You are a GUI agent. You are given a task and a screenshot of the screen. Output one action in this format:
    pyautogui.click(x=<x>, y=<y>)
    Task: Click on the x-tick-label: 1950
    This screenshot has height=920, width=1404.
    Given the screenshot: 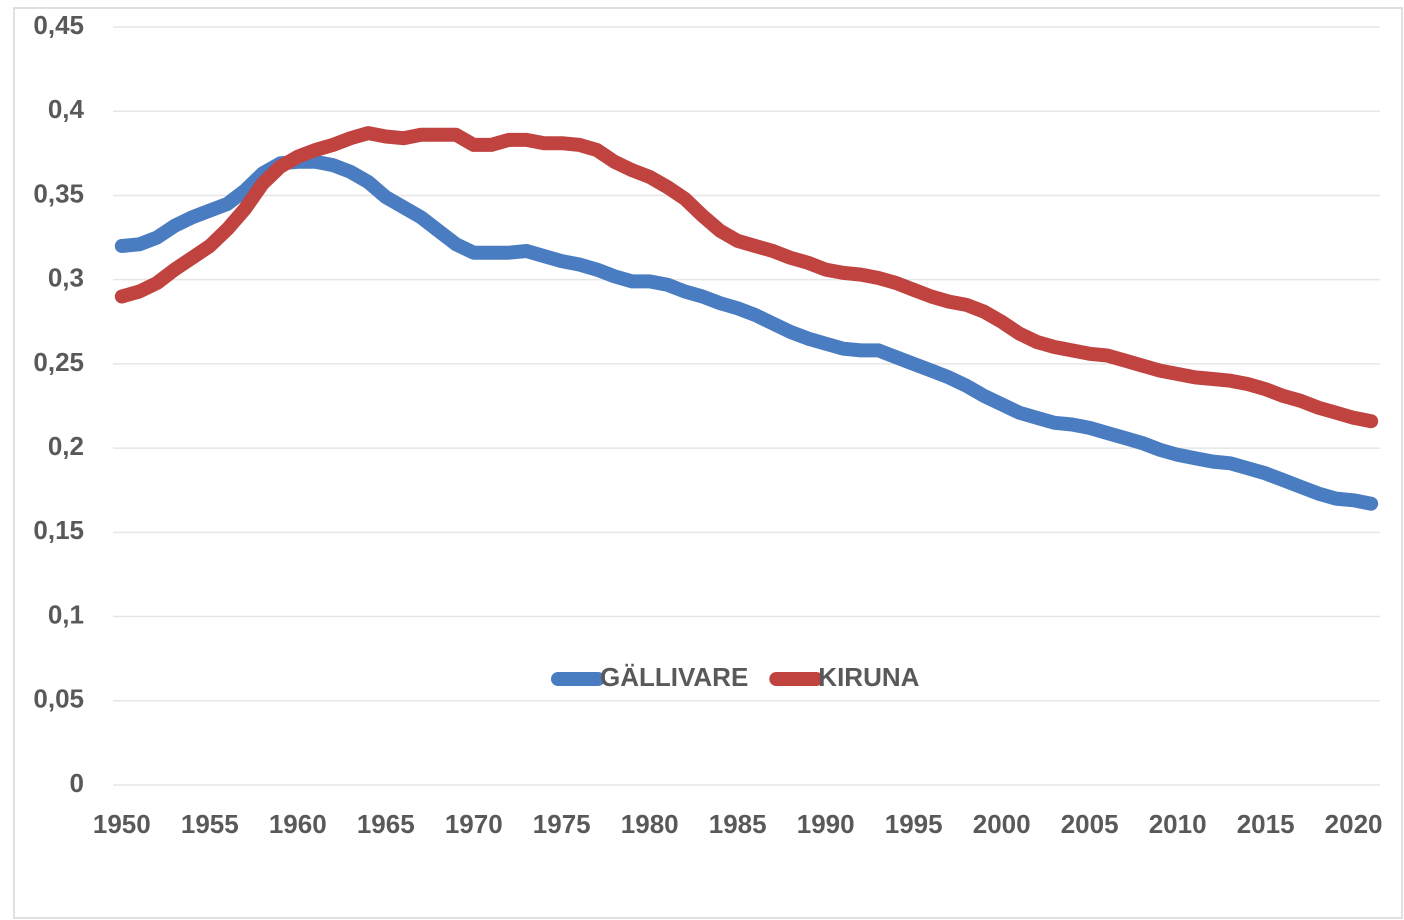 What is the action you would take?
    pyautogui.click(x=122, y=824)
    